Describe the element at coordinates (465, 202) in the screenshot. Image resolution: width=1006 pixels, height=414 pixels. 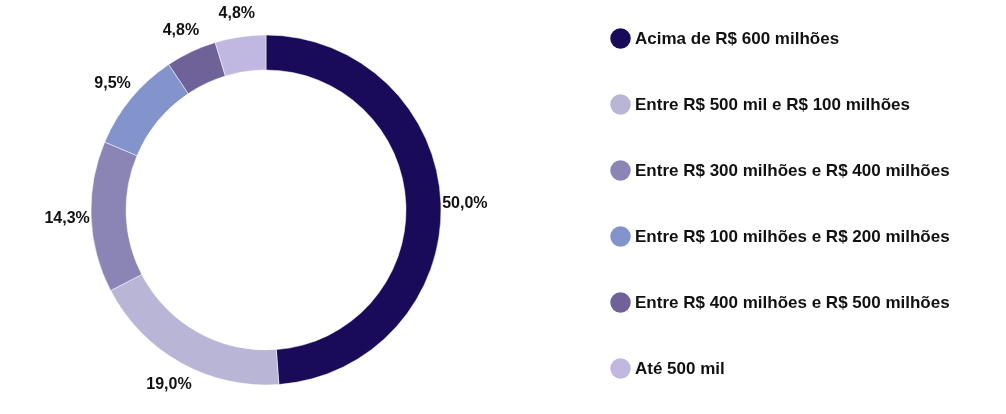
I see `data-label: 50,0%` at that location.